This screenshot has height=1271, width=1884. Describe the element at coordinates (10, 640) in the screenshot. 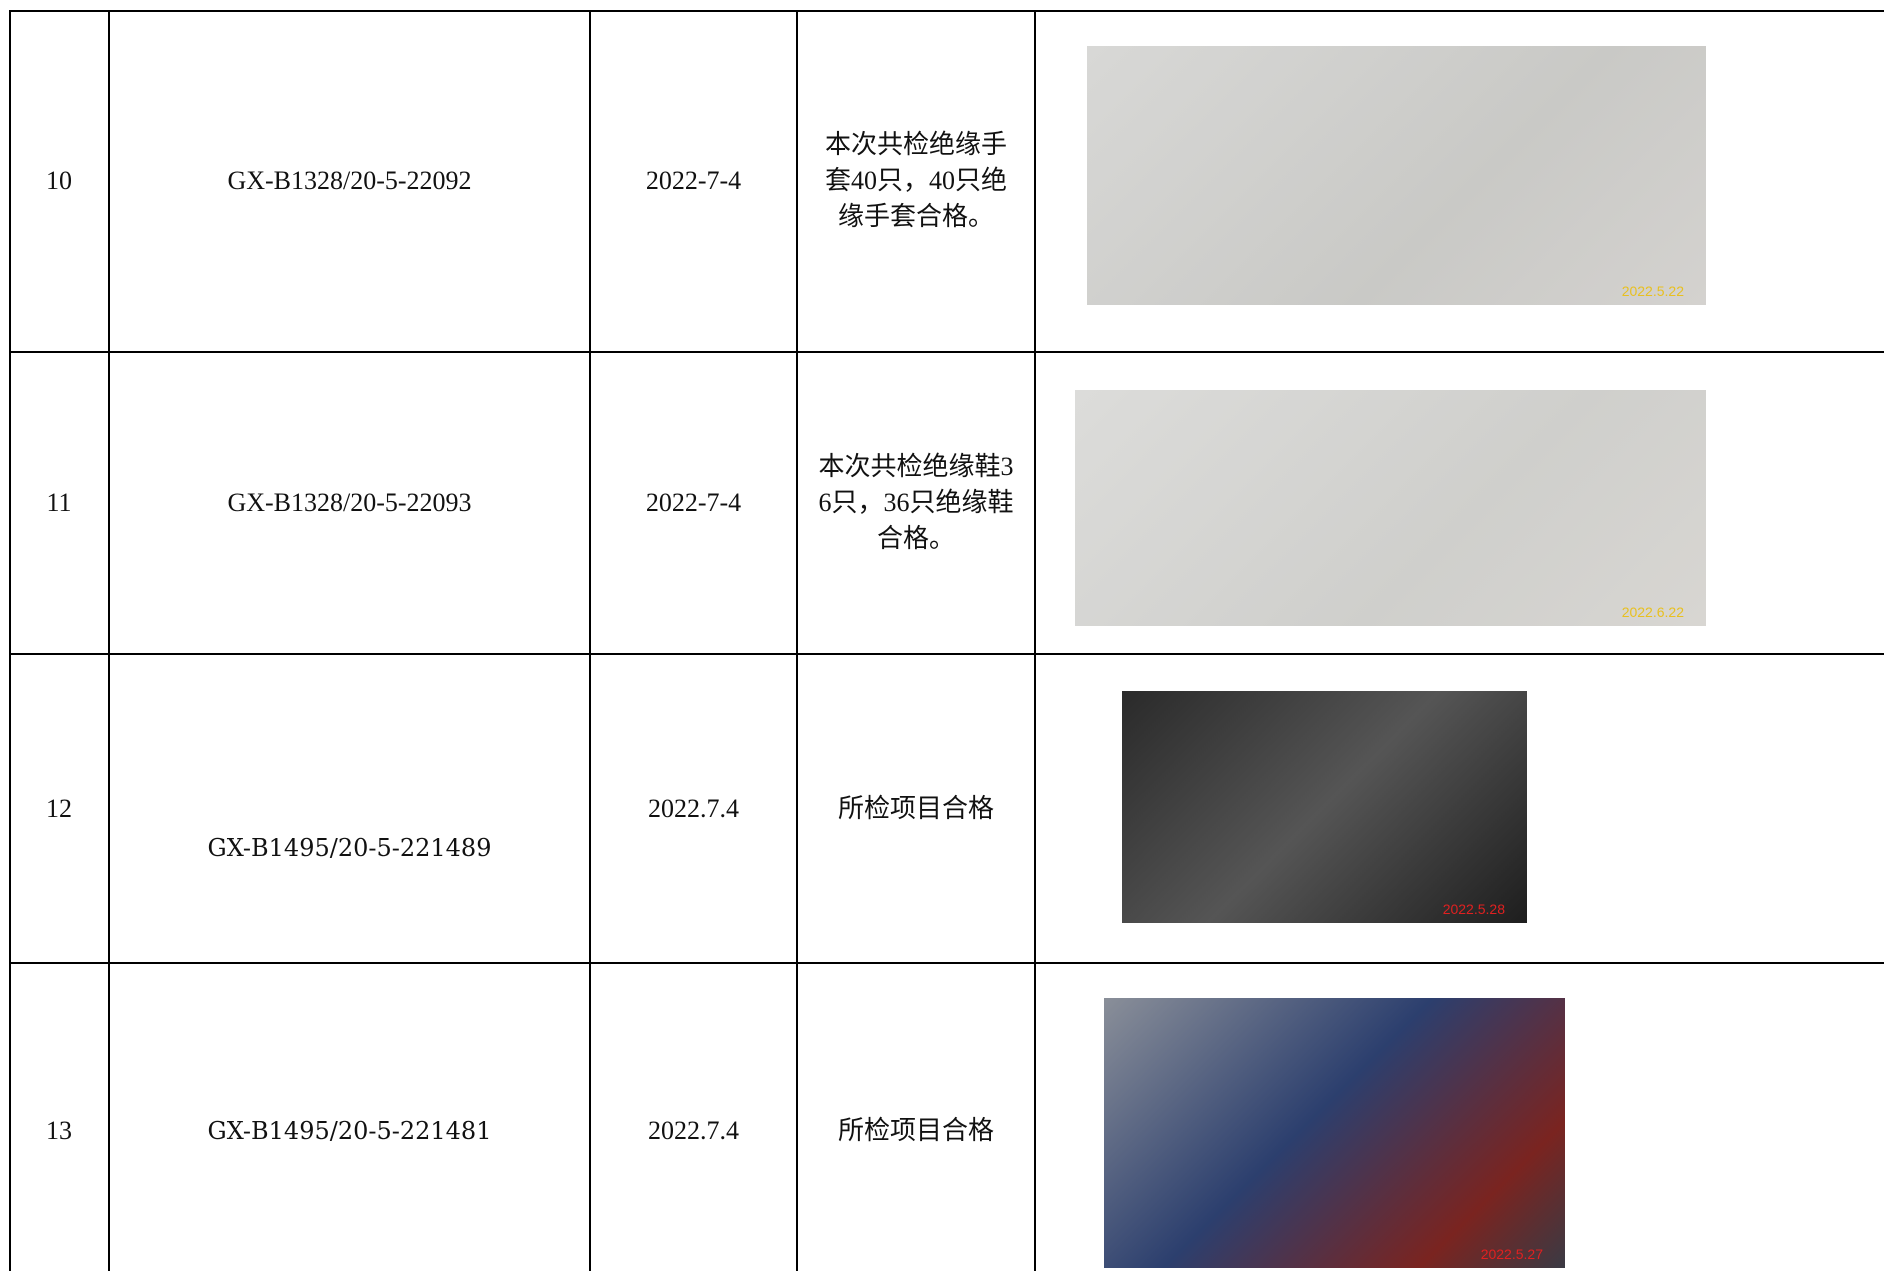

I see `table-border-left` at that location.